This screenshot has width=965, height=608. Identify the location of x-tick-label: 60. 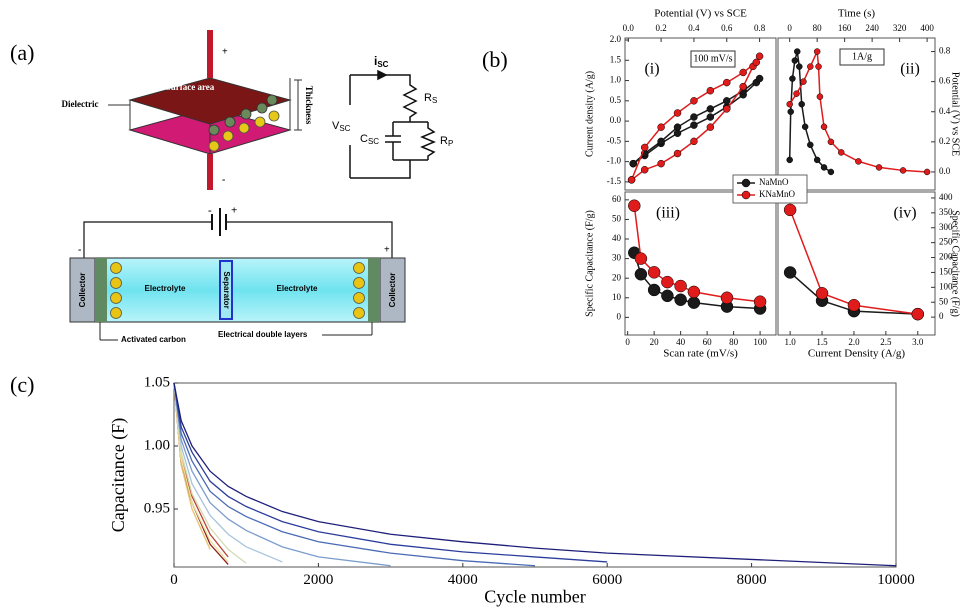
(708, 342).